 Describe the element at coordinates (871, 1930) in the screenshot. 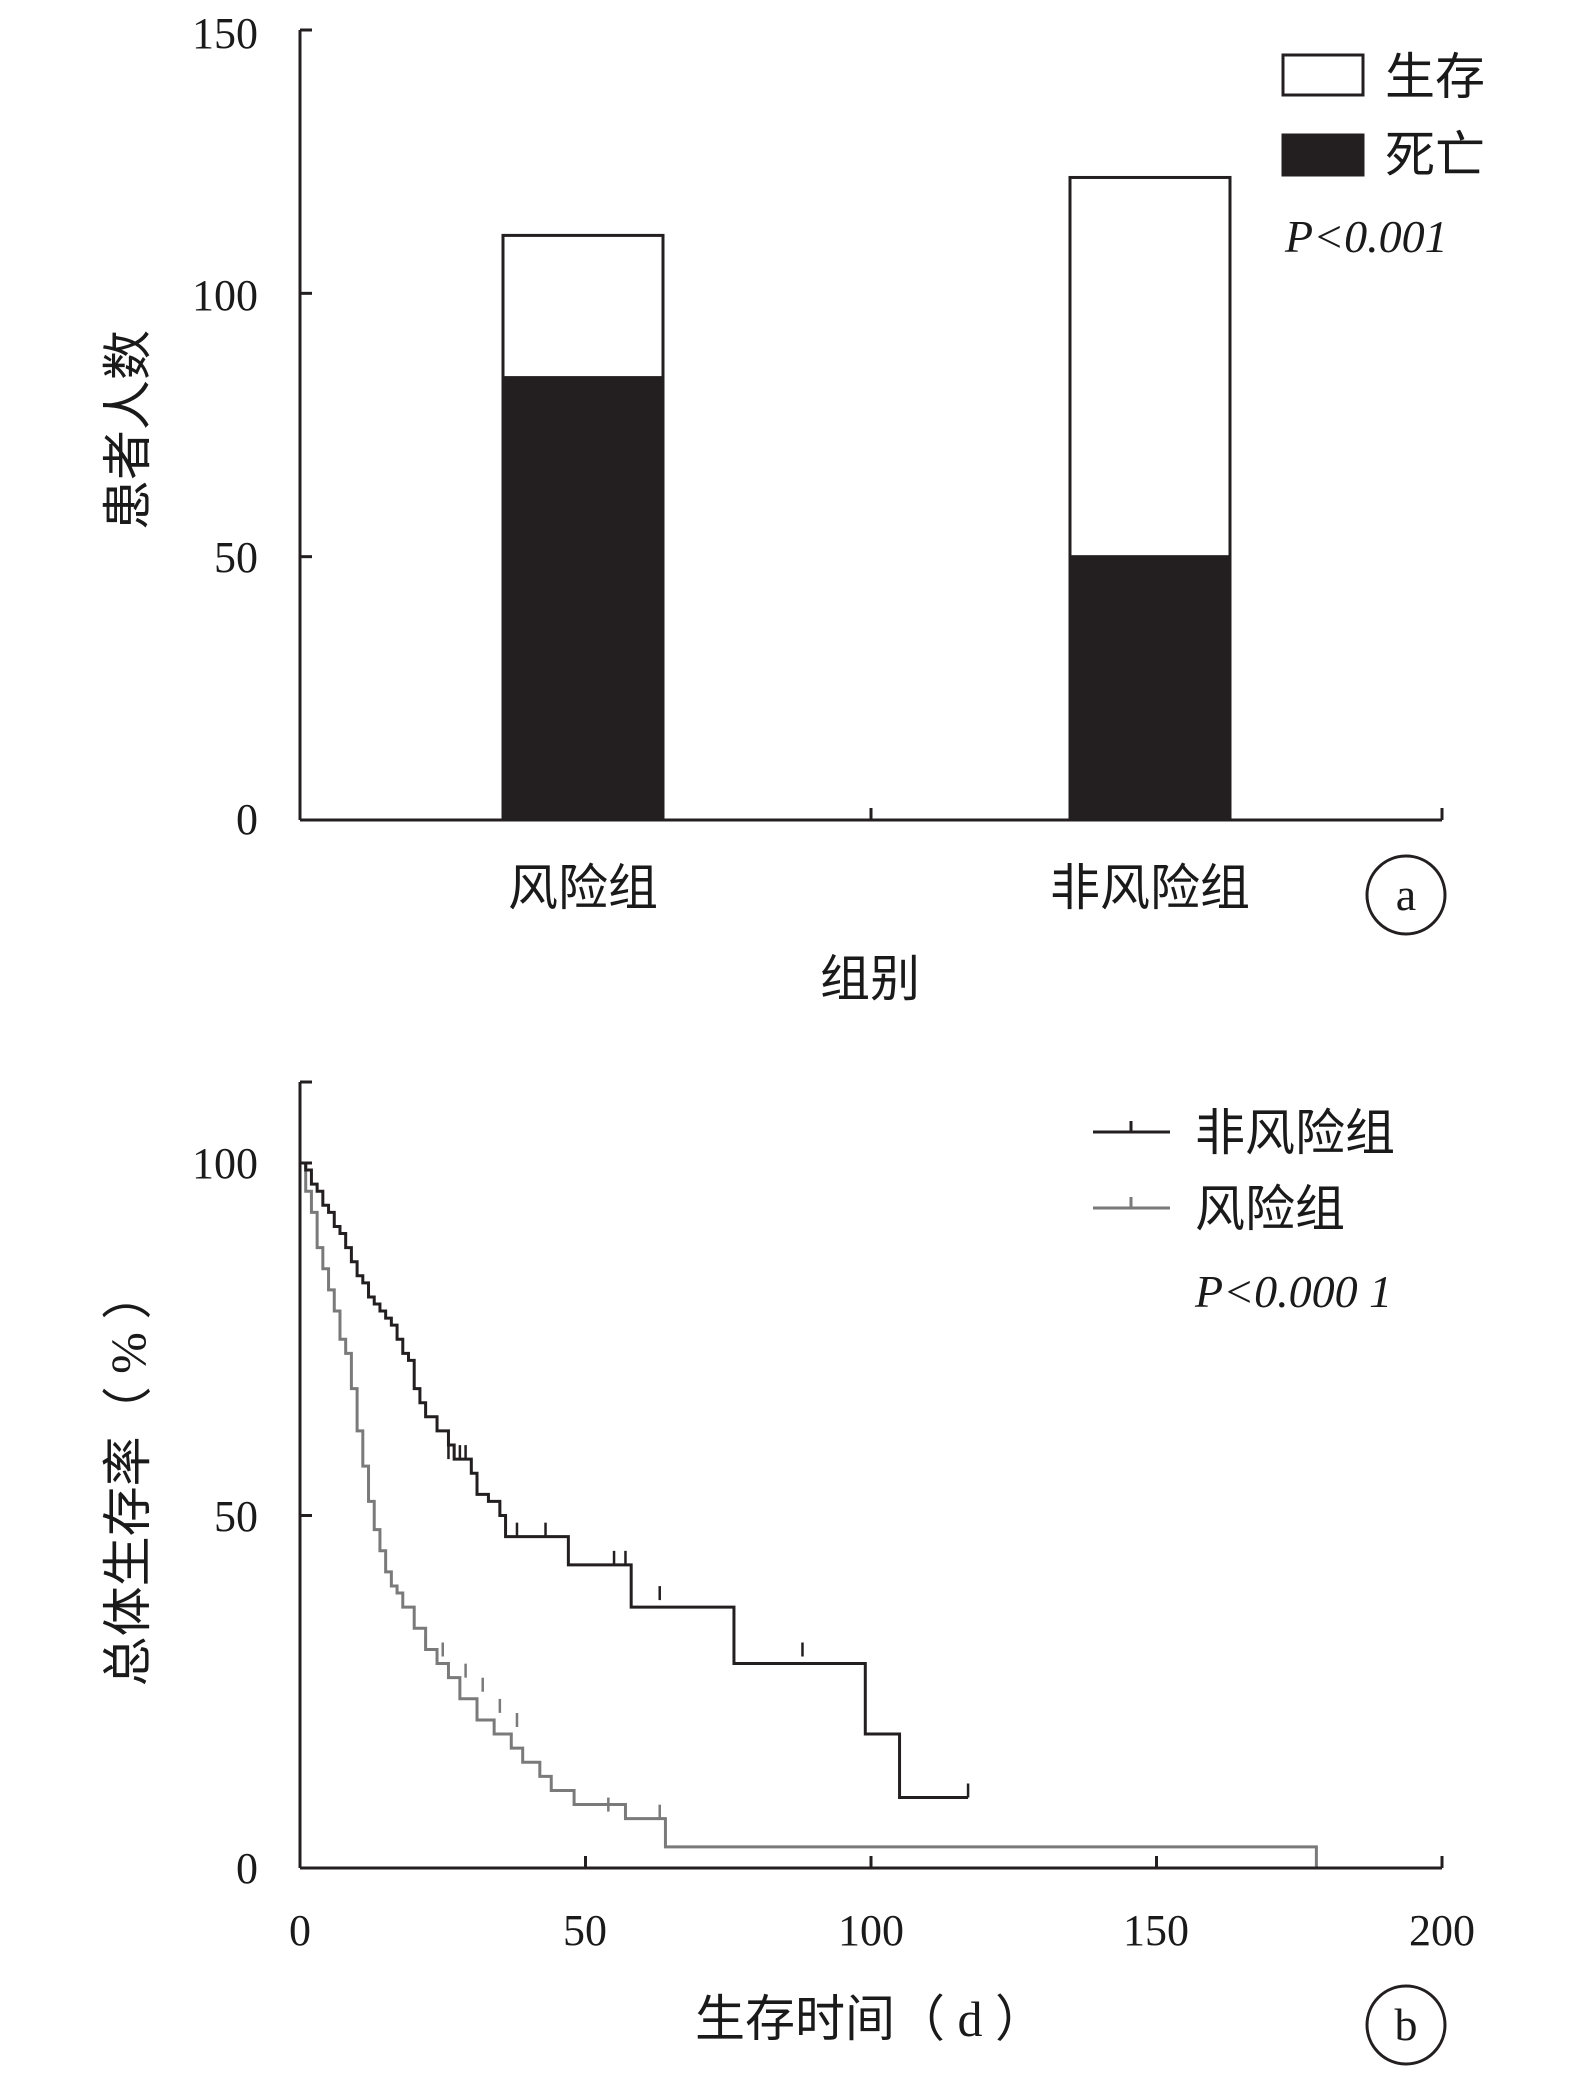

I see `x-tick-label: 100` at that location.